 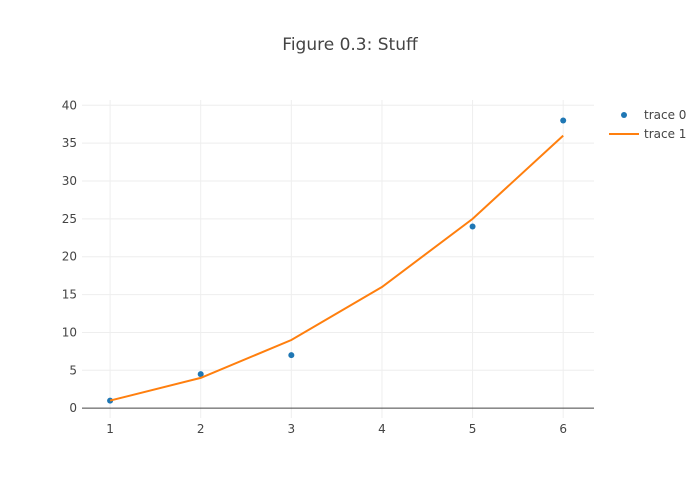 What do you see at coordinates (73, 408) in the screenshot?
I see `y-tick-label: 0` at bounding box center [73, 408].